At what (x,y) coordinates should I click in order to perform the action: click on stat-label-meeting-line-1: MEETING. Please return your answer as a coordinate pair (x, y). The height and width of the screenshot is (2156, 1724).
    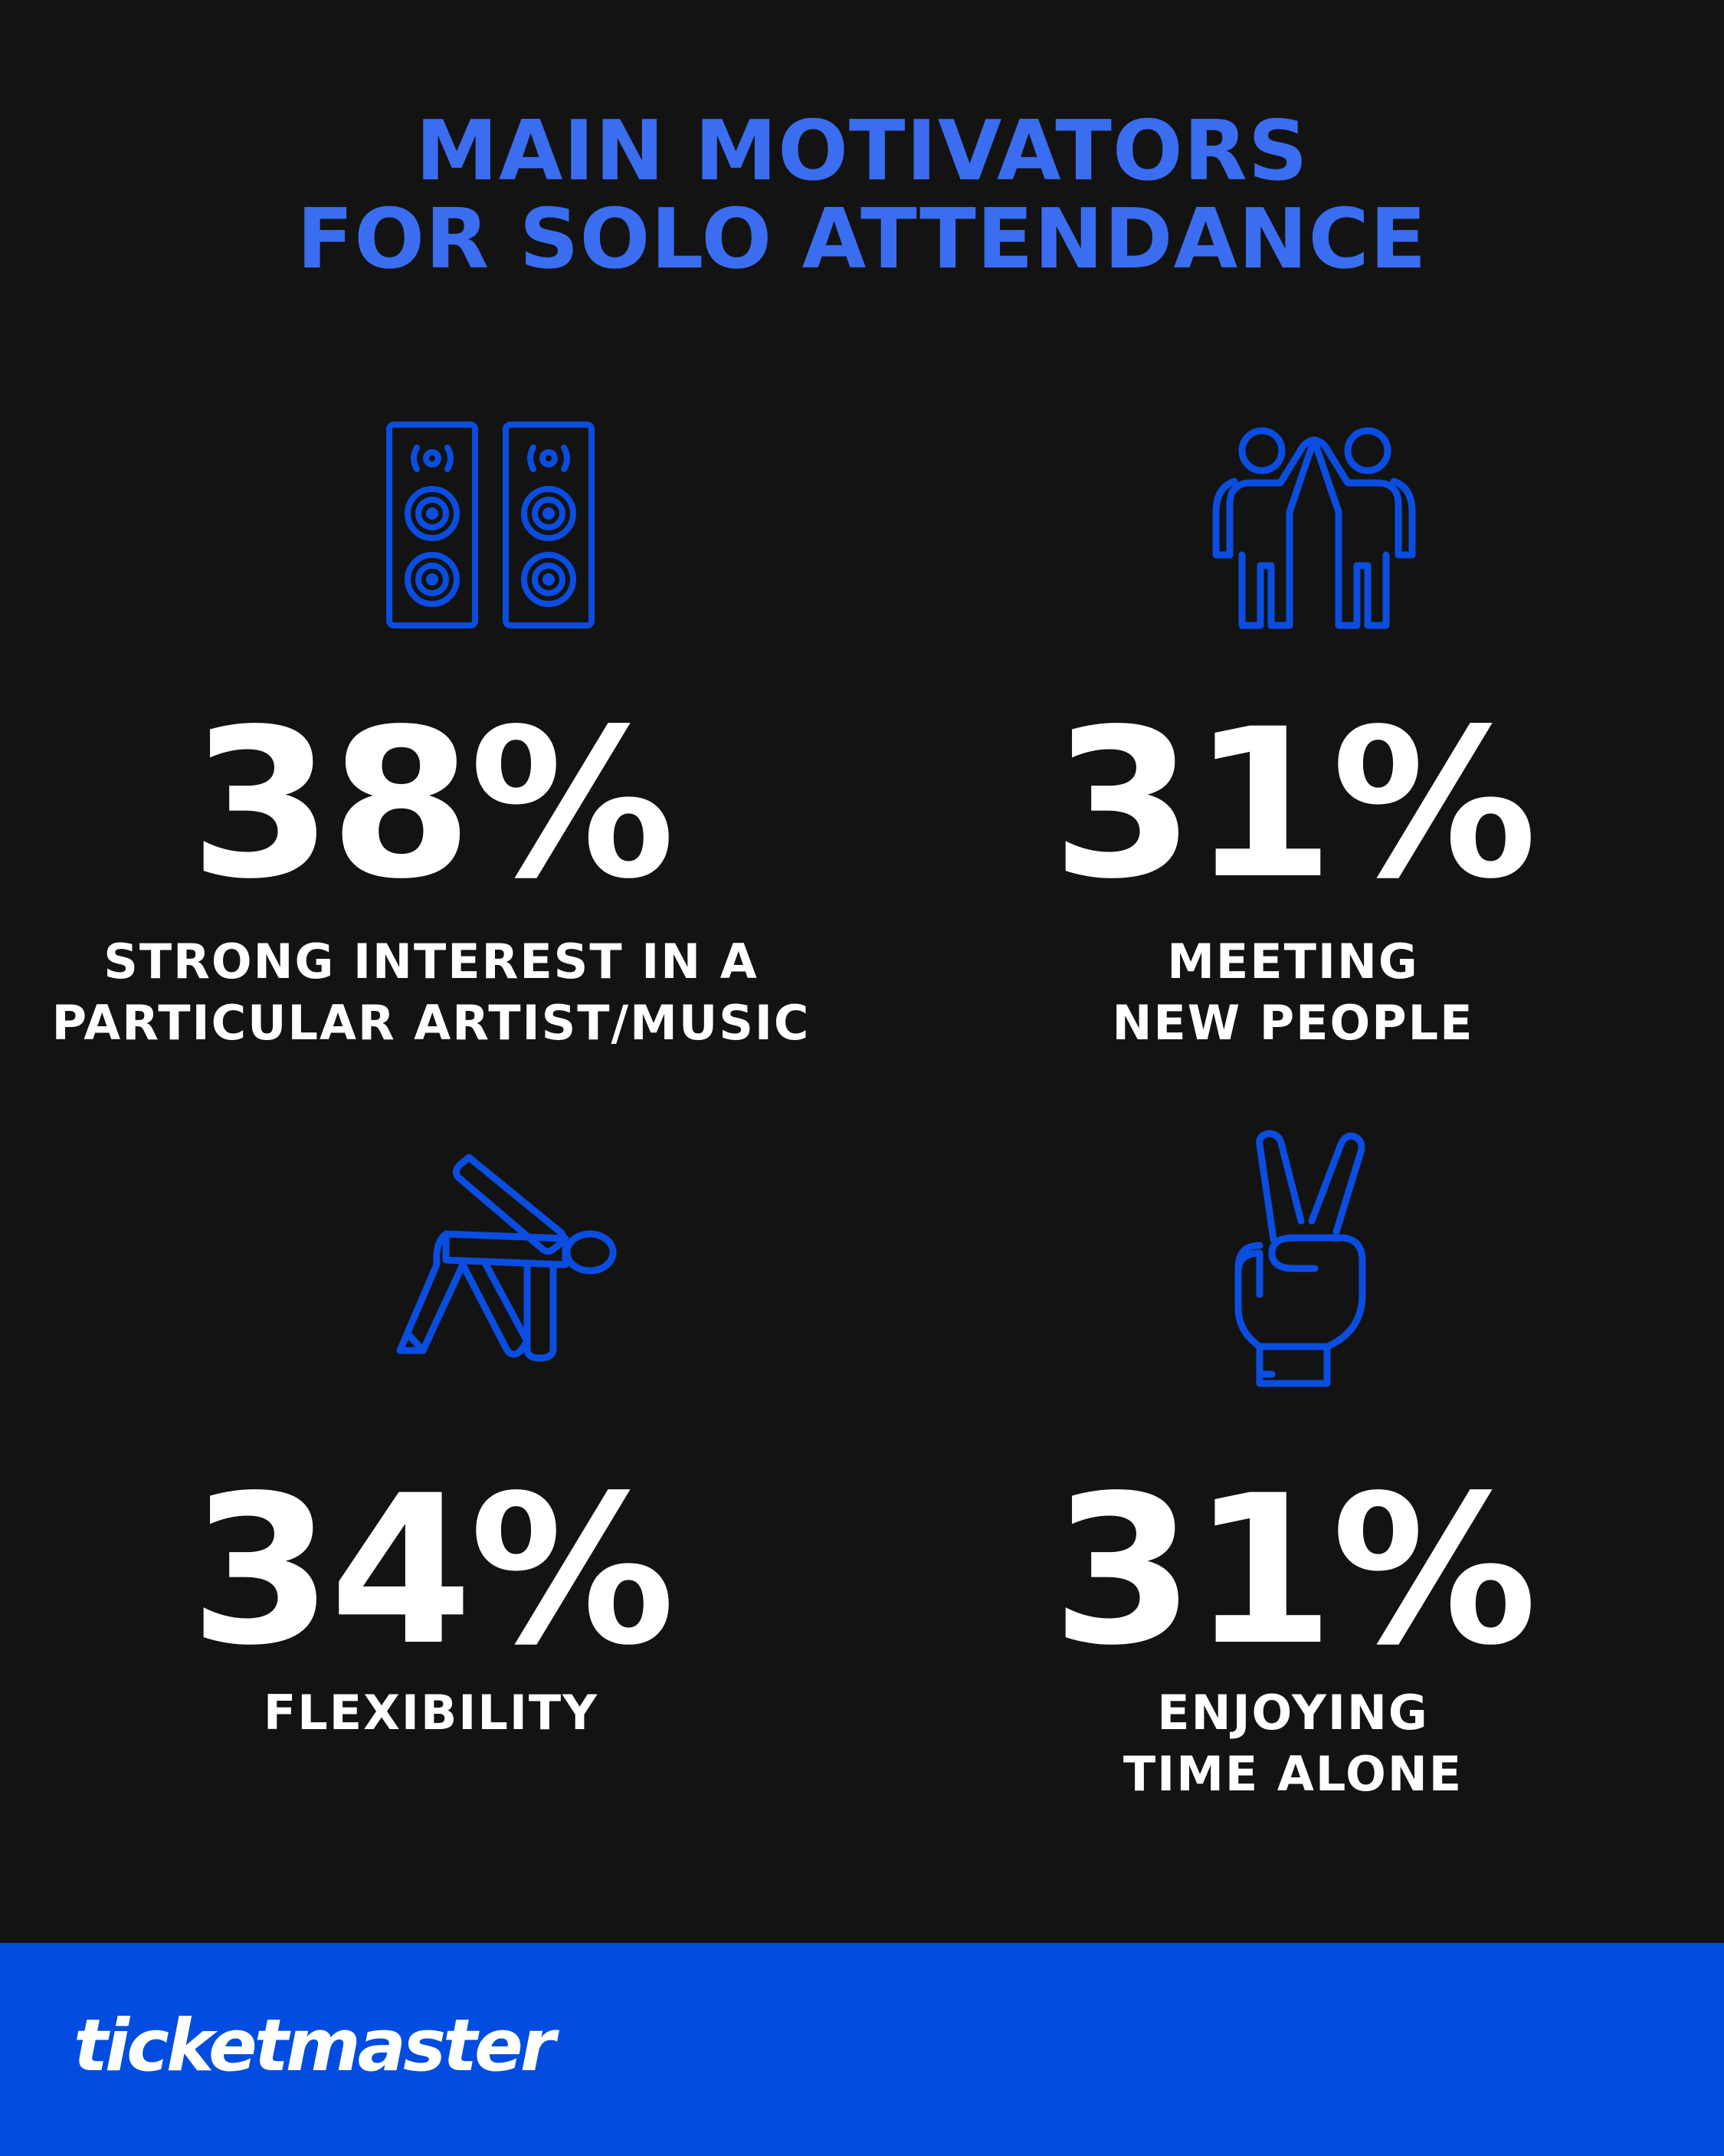
    Looking at the image, I should click on (1293, 961).